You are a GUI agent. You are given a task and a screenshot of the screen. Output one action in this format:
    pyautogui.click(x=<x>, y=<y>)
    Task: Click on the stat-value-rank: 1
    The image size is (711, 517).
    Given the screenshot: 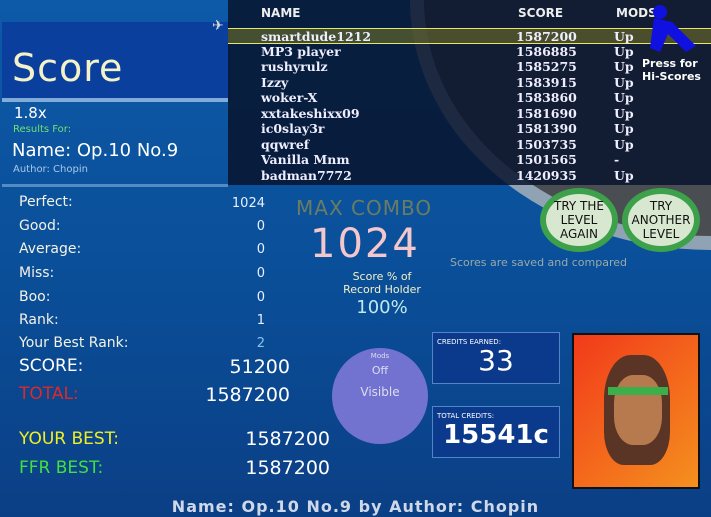 What is the action you would take?
    pyautogui.click(x=260, y=320)
    